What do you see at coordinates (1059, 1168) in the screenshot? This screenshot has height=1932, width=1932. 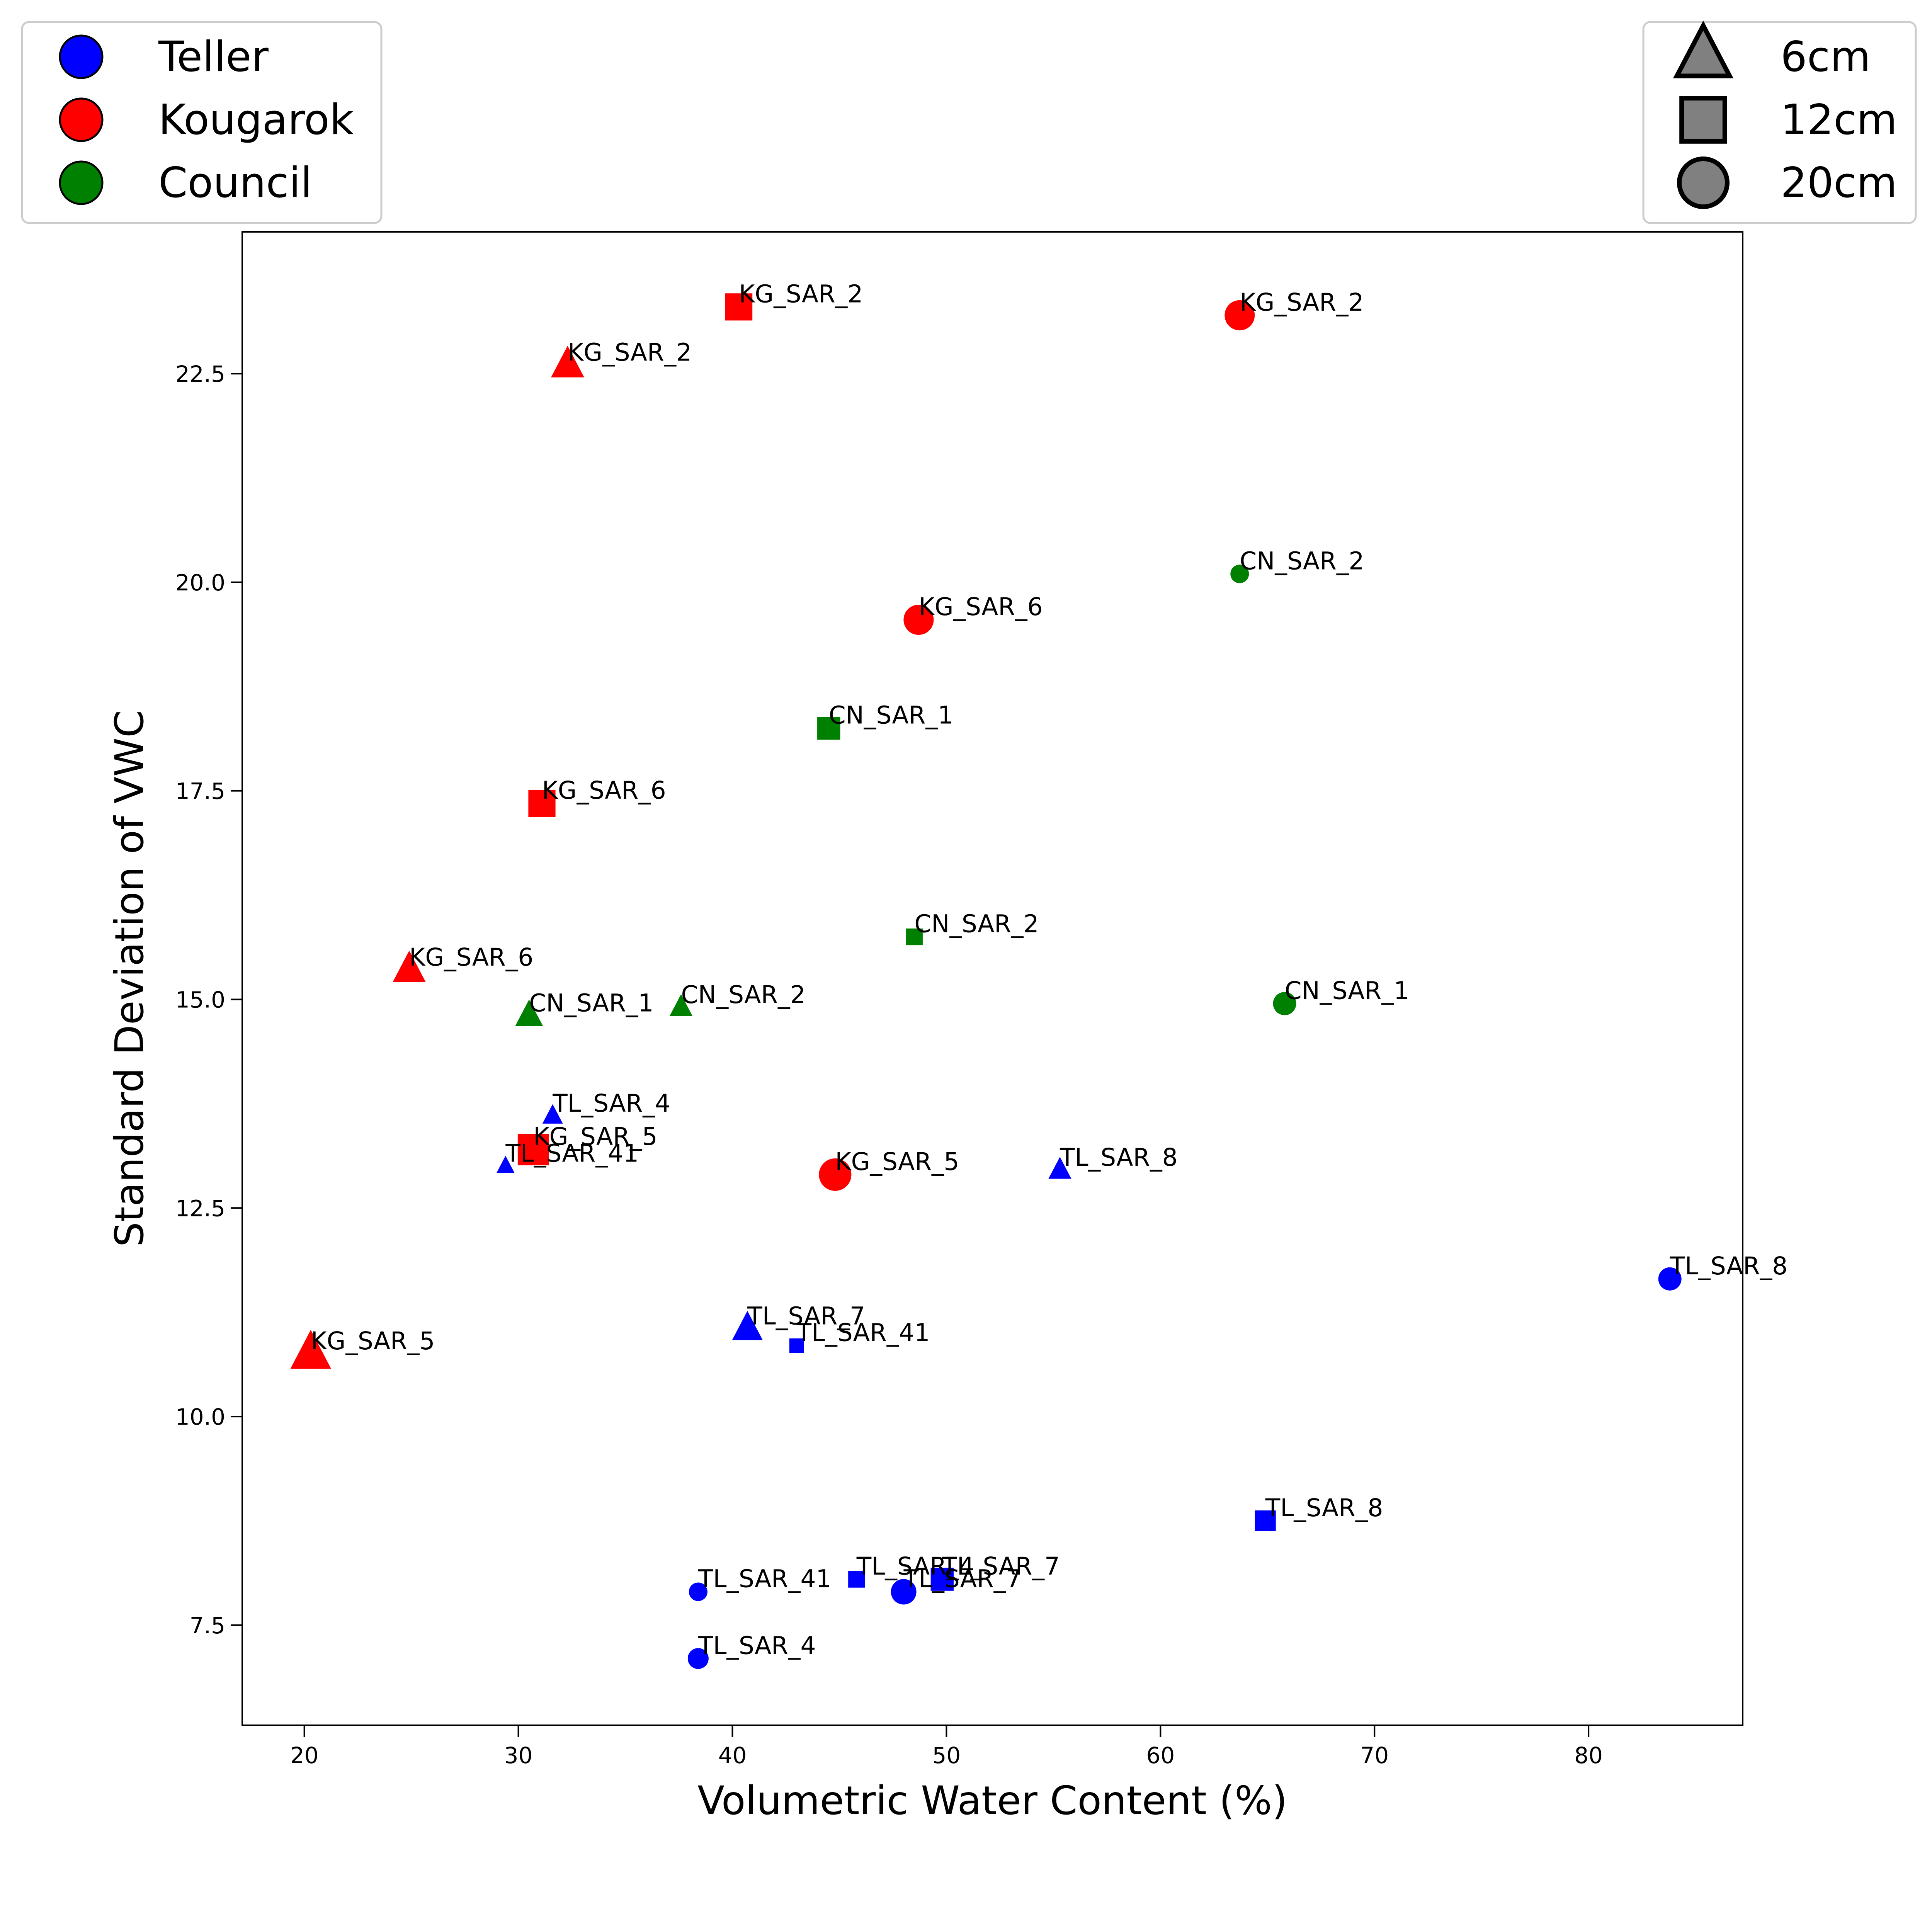 I see `point-tl-sar-8-6cm` at bounding box center [1059, 1168].